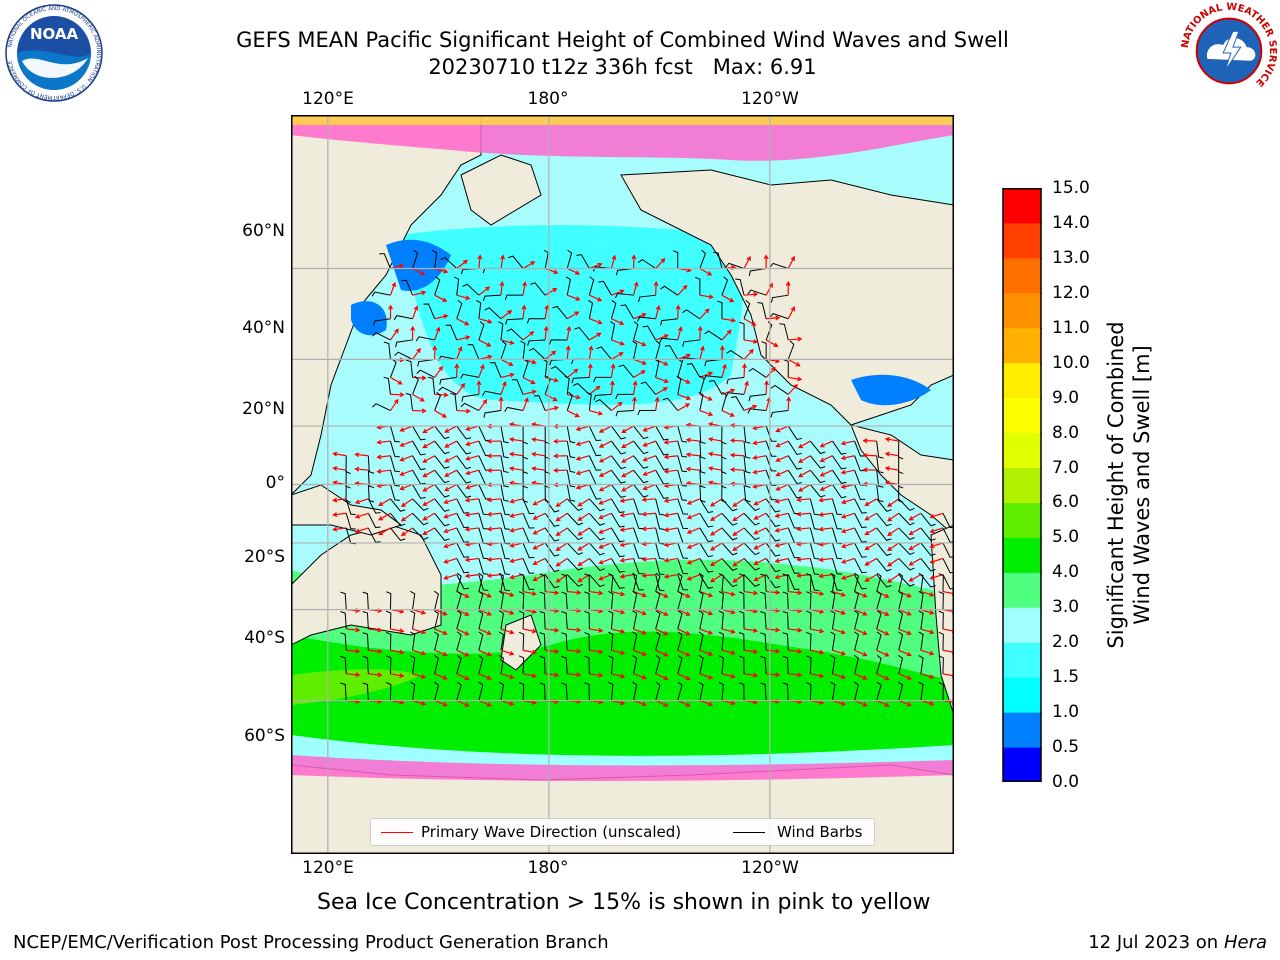 The height and width of the screenshot is (960, 1280). What do you see at coordinates (1022, 310) in the screenshot?
I see `colorbar-segment` at bounding box center [1022, 310].